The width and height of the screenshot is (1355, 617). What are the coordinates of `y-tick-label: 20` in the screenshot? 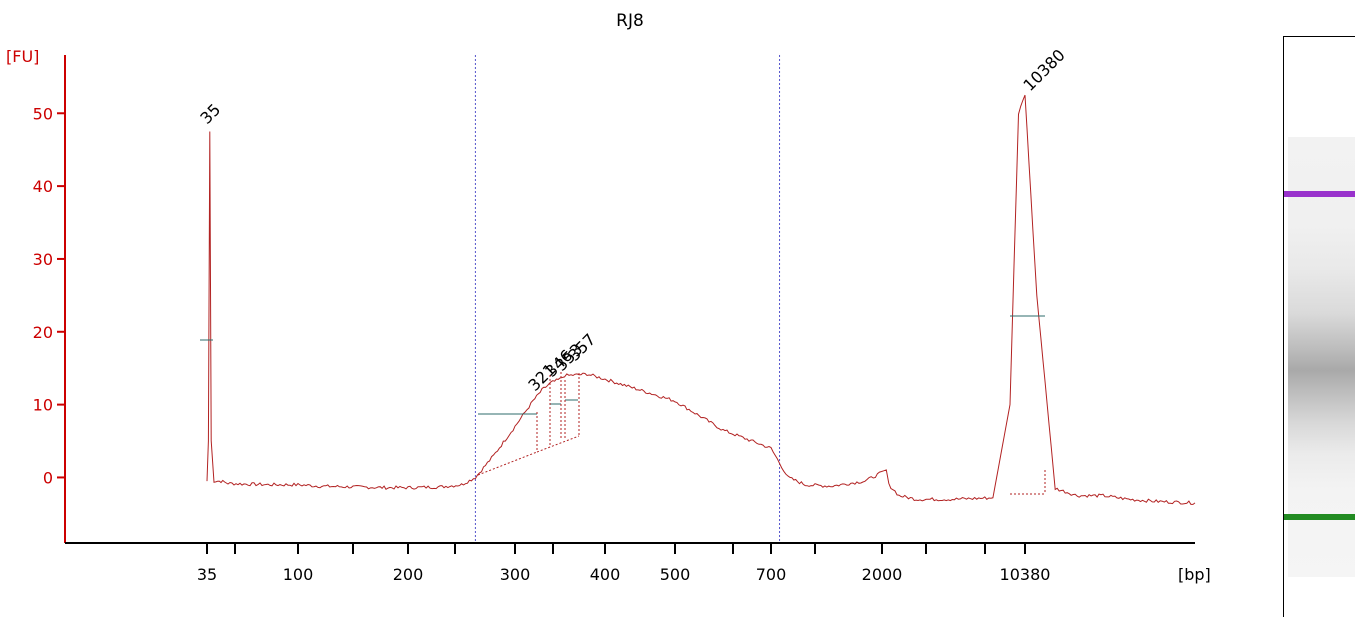 It's located at (43, 332).